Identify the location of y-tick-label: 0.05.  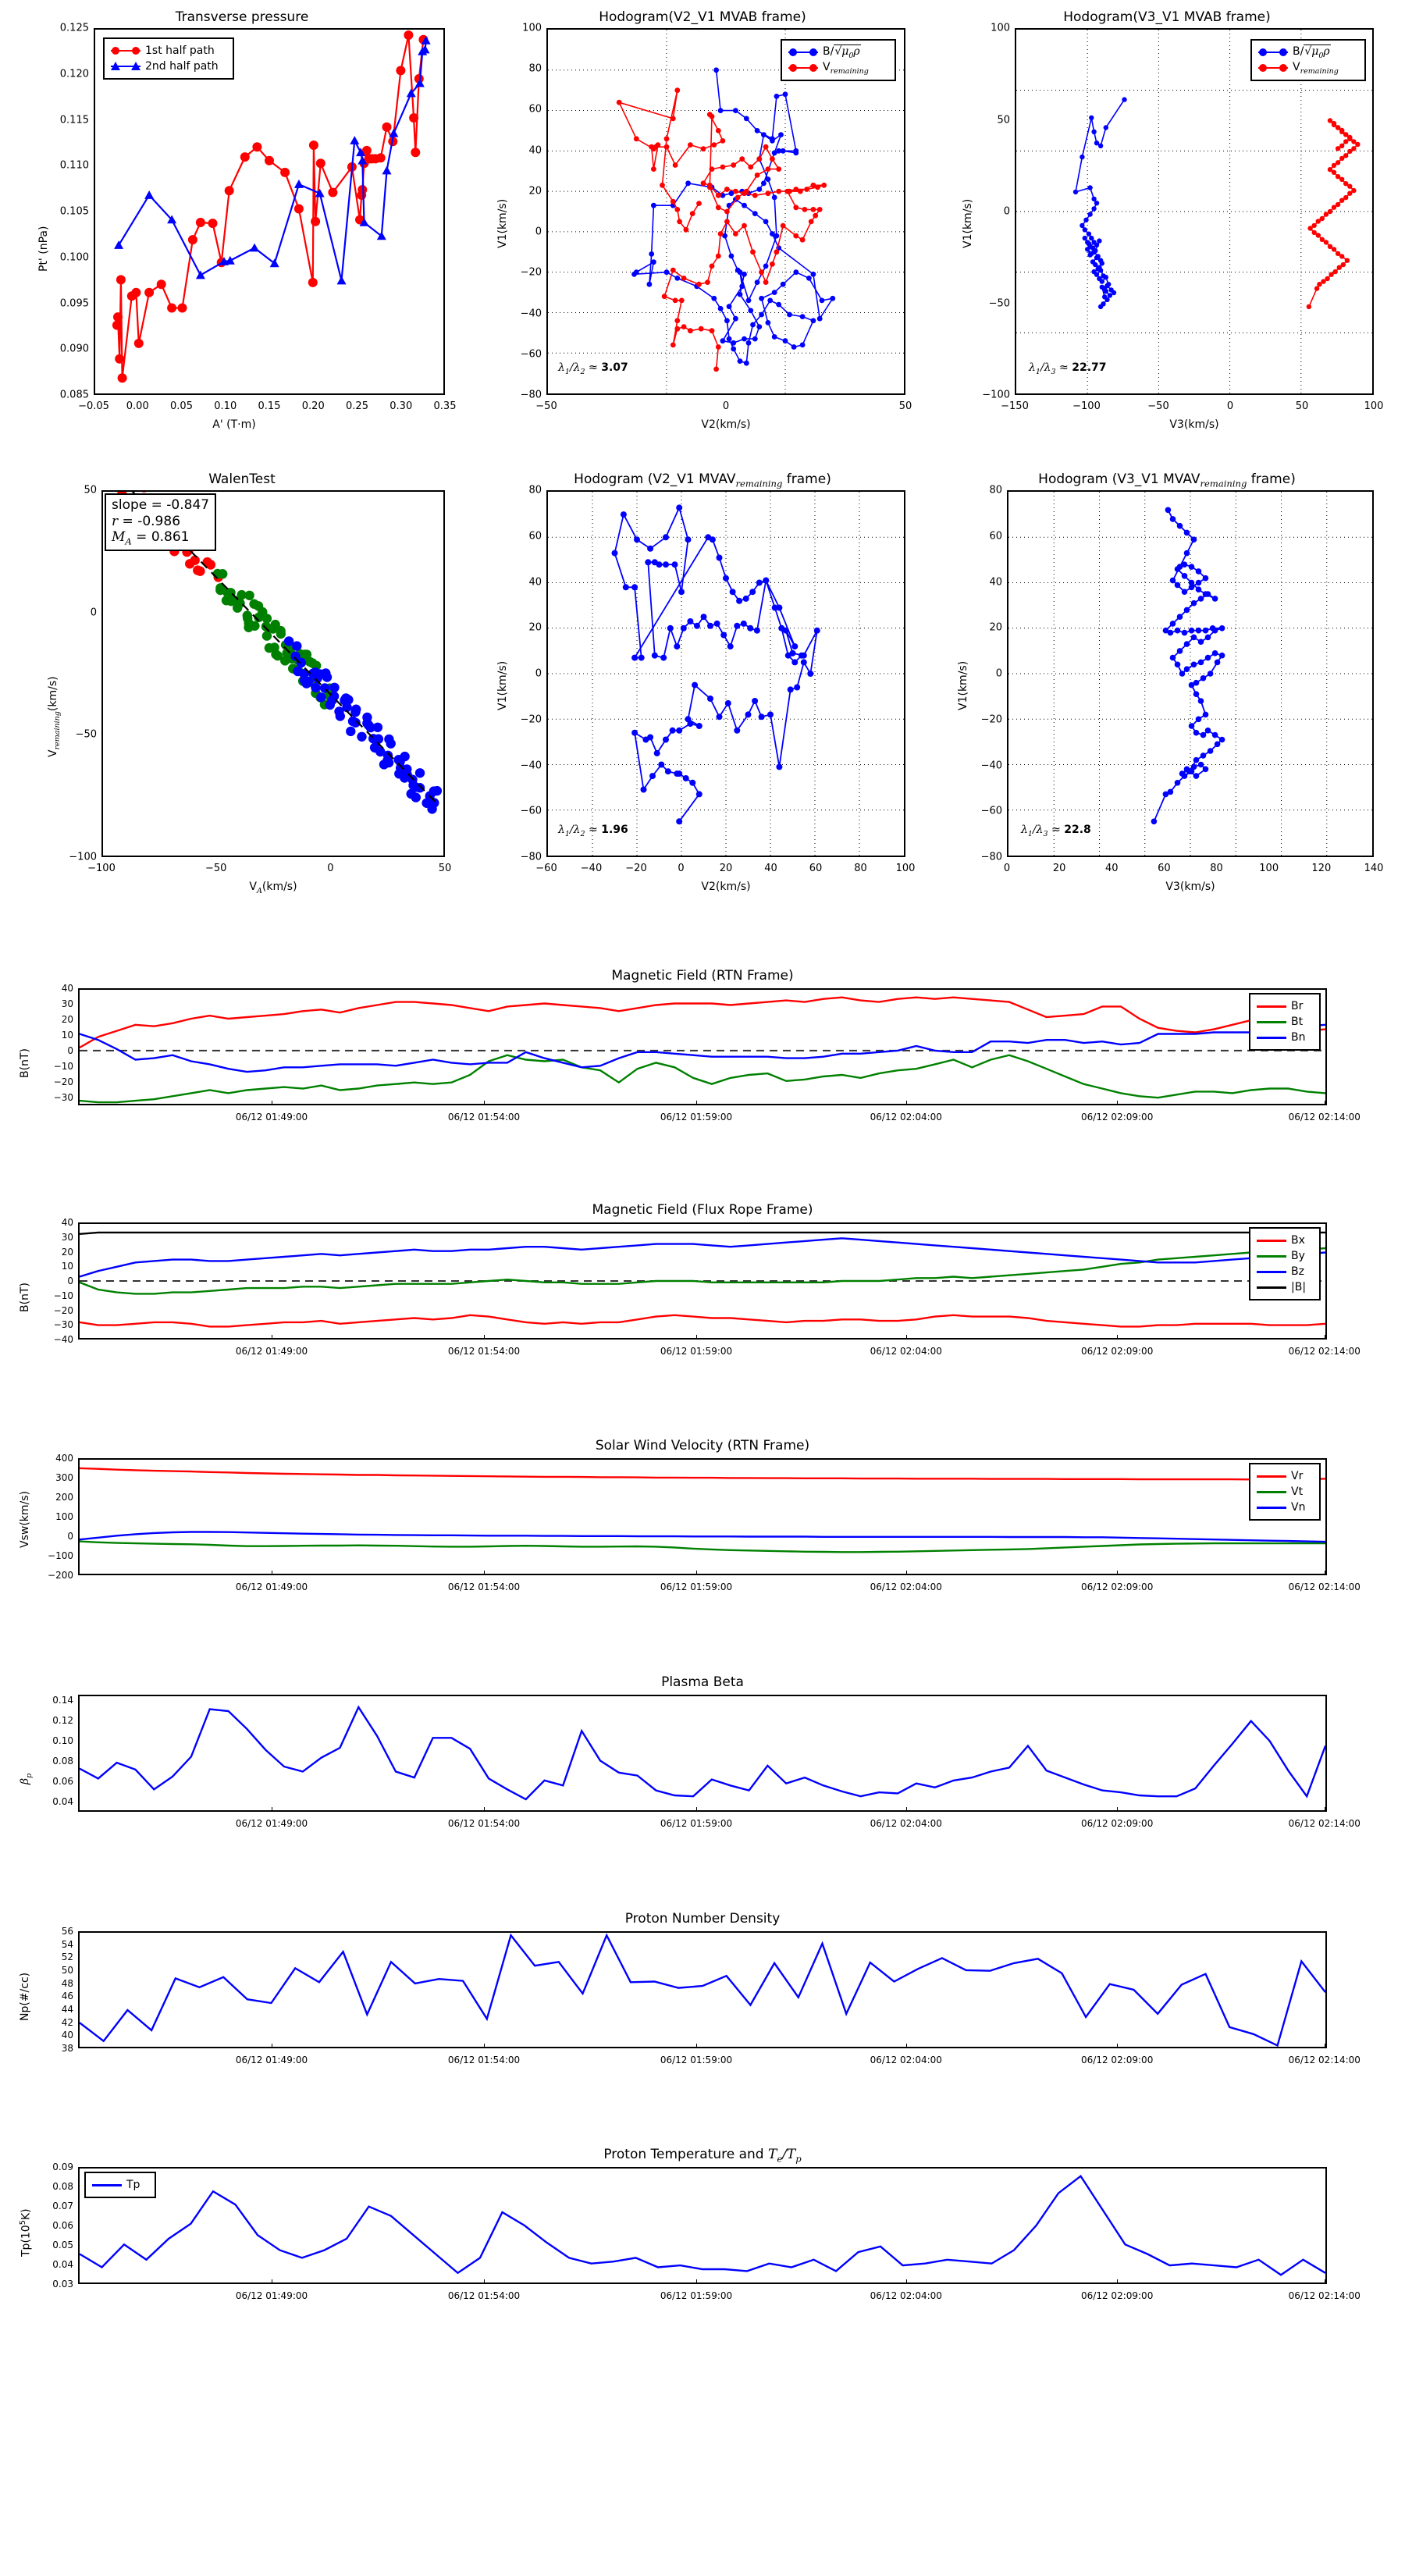
(63, 2245).